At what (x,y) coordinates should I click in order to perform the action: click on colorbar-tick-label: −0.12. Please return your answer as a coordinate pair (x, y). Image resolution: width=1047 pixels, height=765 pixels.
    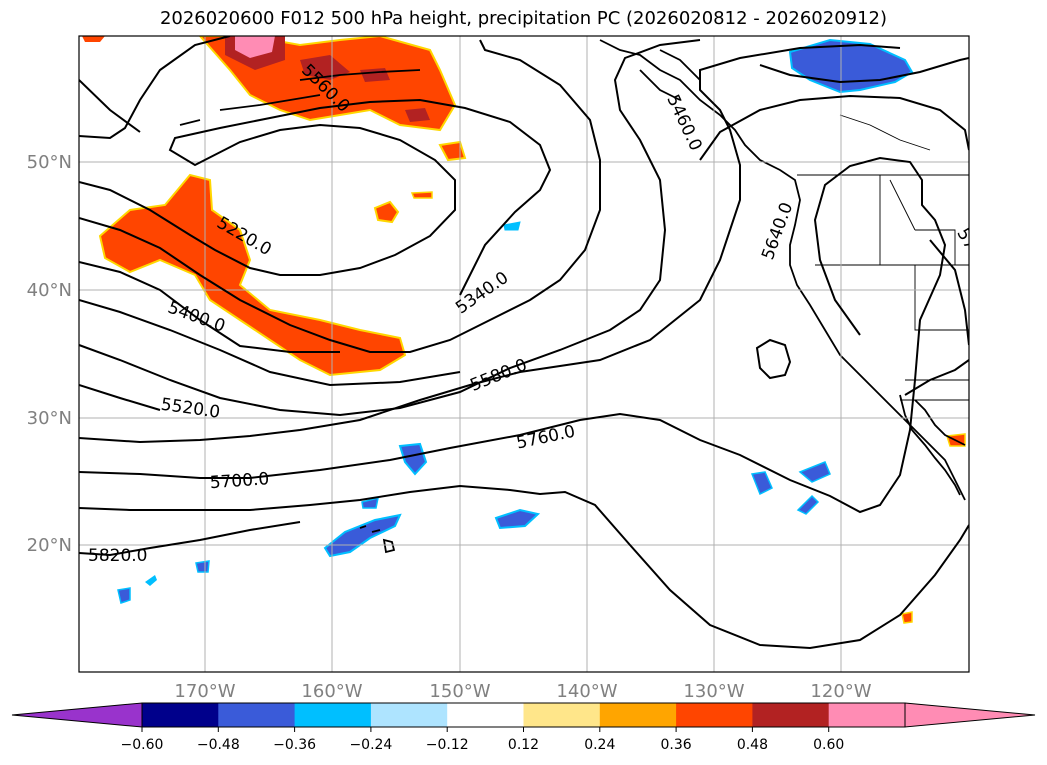
    Looking at the image, I should click on (447, 745).